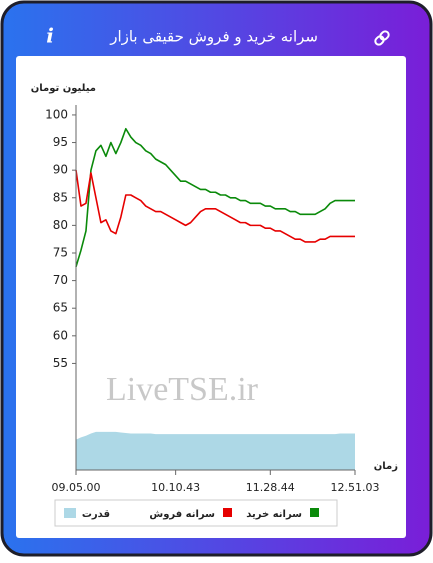 The height and width of the screenshot is (563, 433). Describe the element at coordinates (60, 142) in the screenshot. I see `y-tick-label: 95` at that location.